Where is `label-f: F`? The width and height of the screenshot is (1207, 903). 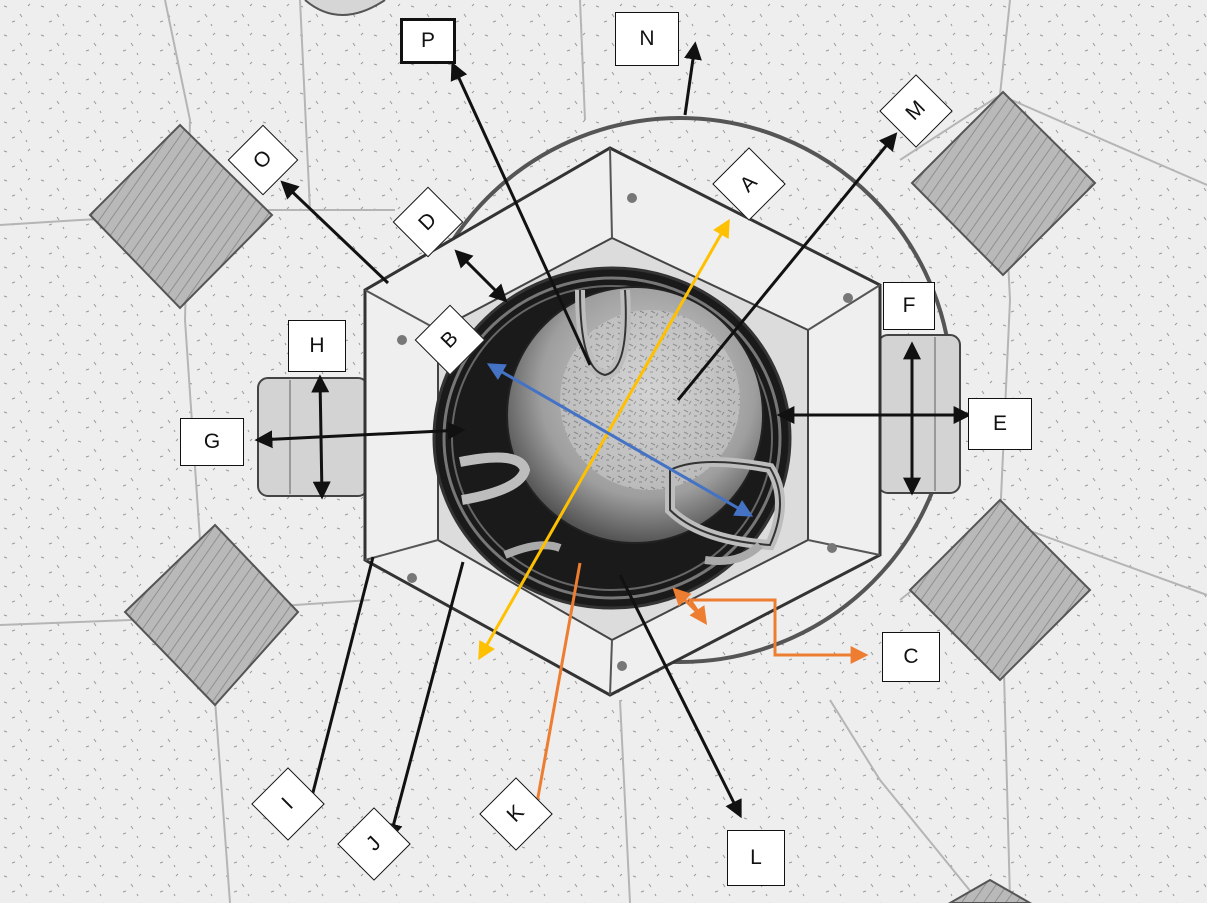 label-f: F is located at coordinates (909, 306).